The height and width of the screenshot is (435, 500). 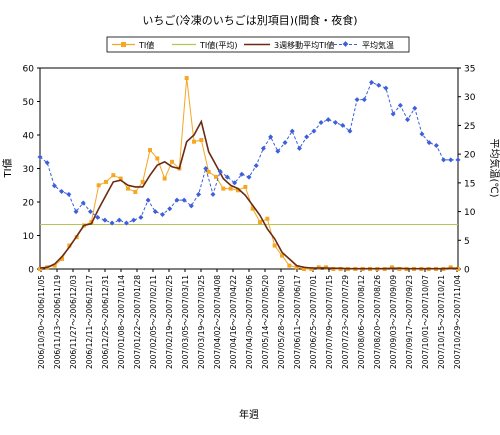 What do you see at coordinates (137, 322) in the screenshot?
I see `x-tick-label: 2007/01/22～2007/01/28` at bounding box center [137, 322].